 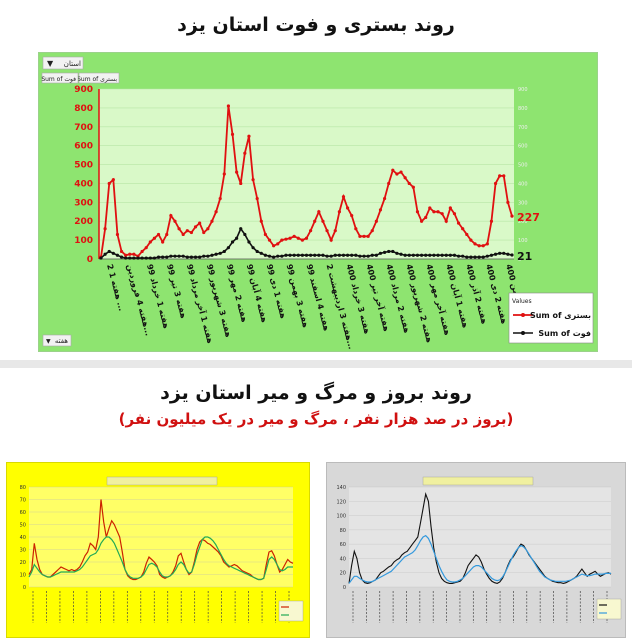 I want to click on field-button-hosp-label: Sum of بستری, so click(x=97, y=79).